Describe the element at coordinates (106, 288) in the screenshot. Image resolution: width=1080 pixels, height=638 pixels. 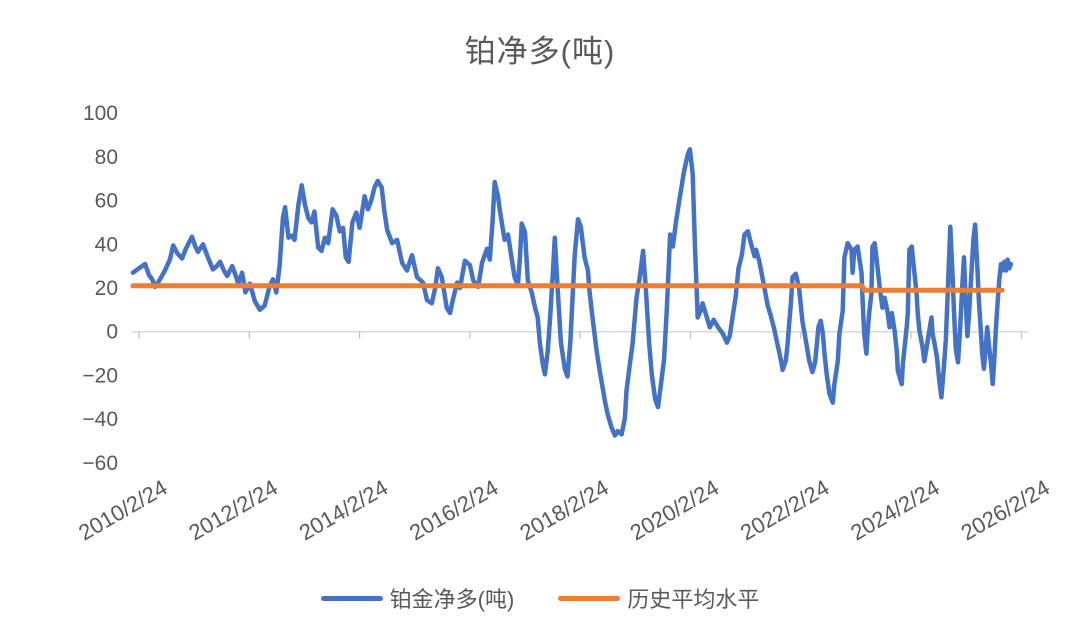
I see `y-tick-label: 20` at that location.